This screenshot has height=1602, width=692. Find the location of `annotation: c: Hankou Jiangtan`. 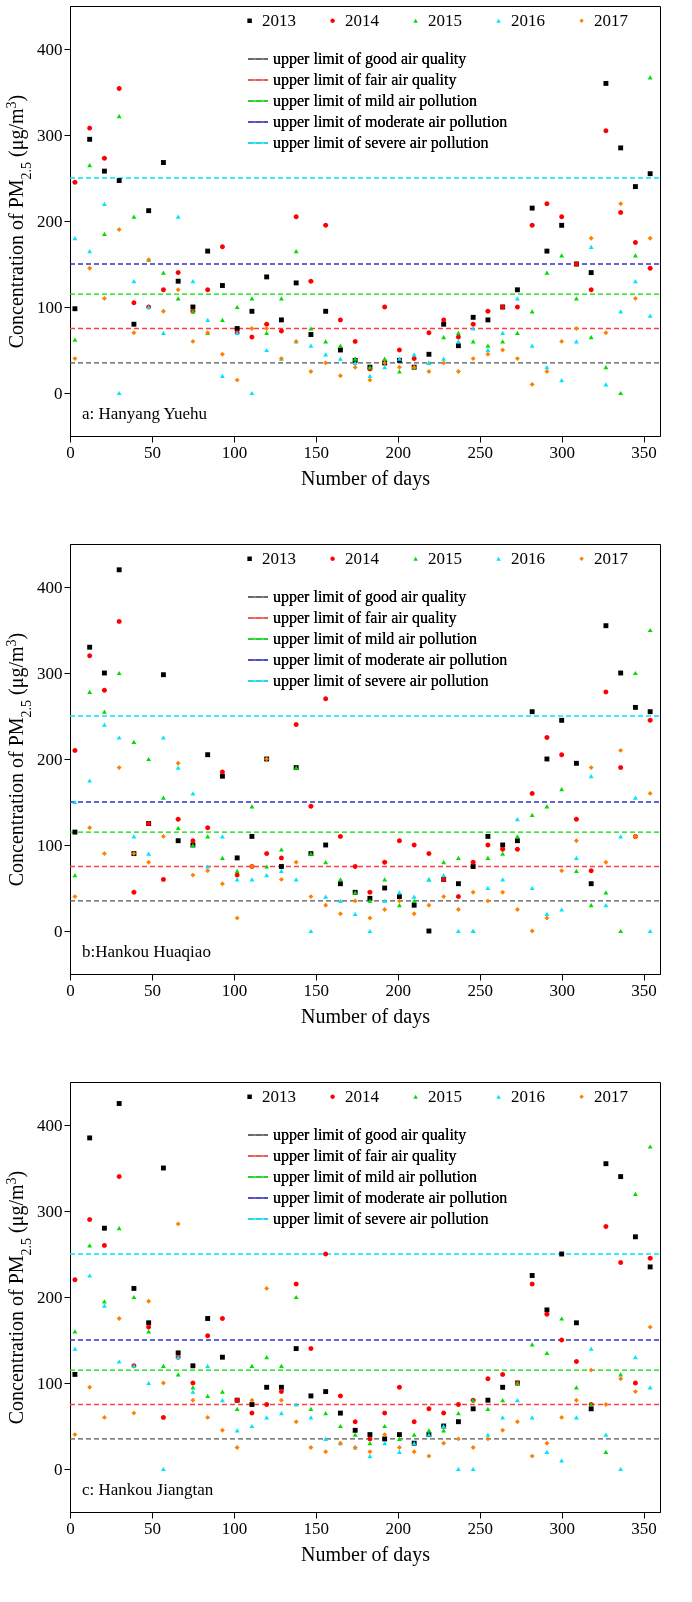

annotation: c: Hankou Jiangtan is located at coordinates (148, 1489).